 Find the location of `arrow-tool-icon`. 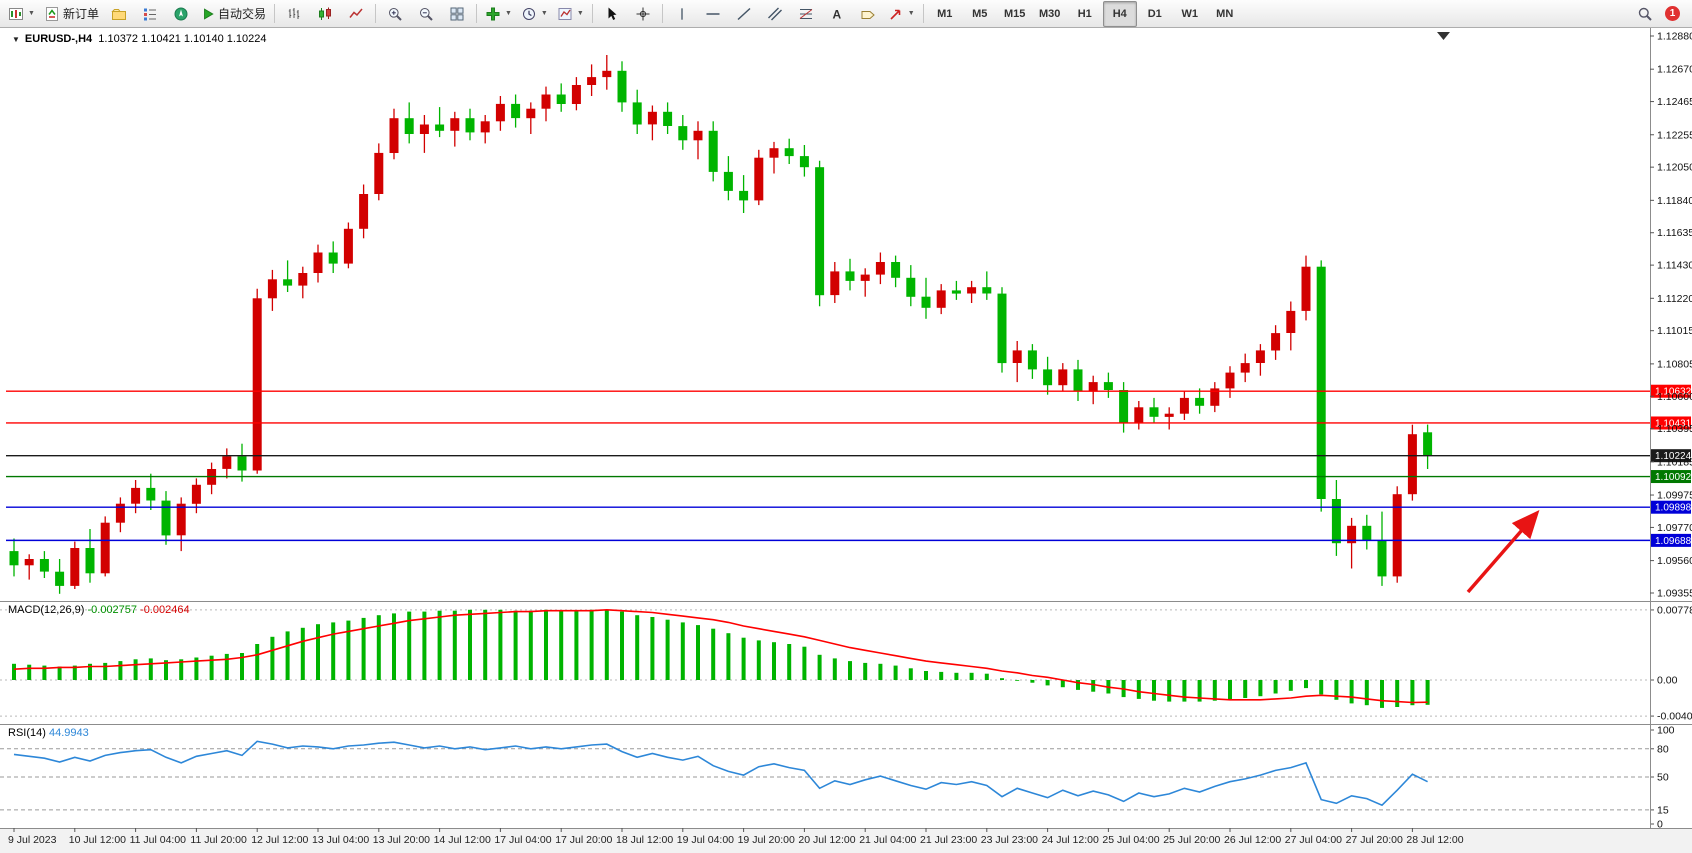

arrow-tool-icon is located at coordinates (895, 14).